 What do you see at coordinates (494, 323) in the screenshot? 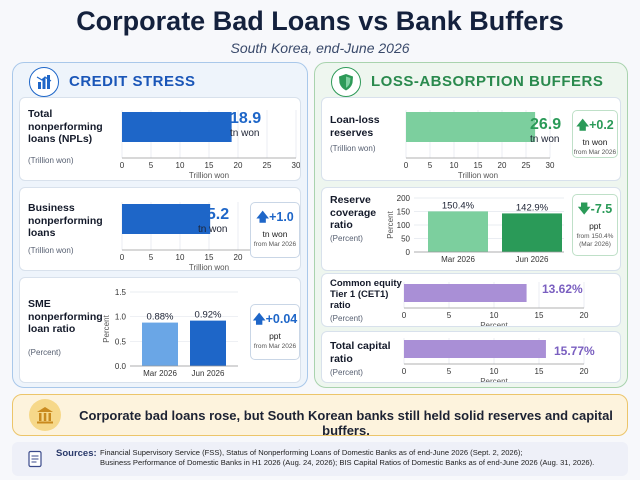
I see `x-axis-label: Percent` at bounding box center [494, 323].